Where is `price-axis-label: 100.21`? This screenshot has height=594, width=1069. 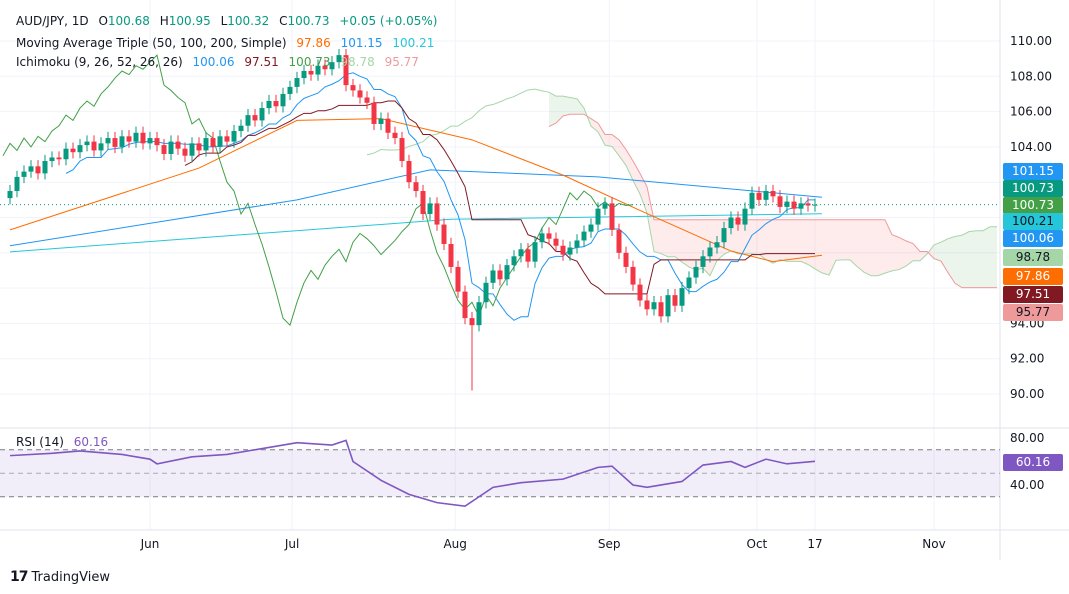 price-axis-label: 100.21 is located at coordinates (1033, 221).